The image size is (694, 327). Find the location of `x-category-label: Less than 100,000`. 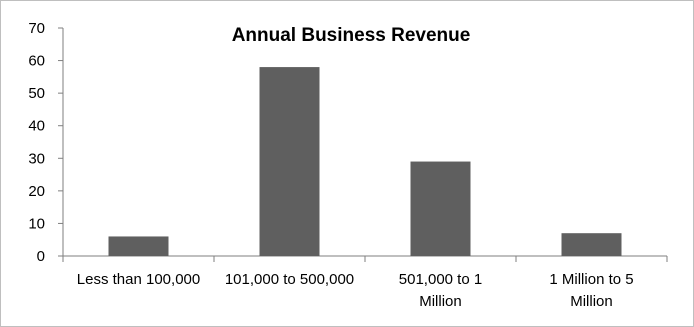

x-category-label: Less than 100,000 is located at coordinates (138, 279).